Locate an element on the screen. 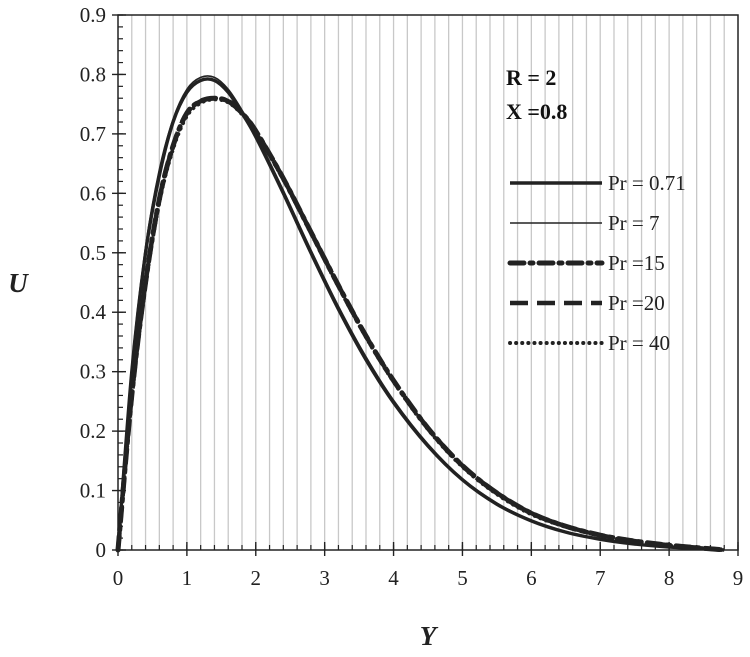 This screenshot has height=657, width=750. x-tick-label: 0 is located at coordinates (118, 578).